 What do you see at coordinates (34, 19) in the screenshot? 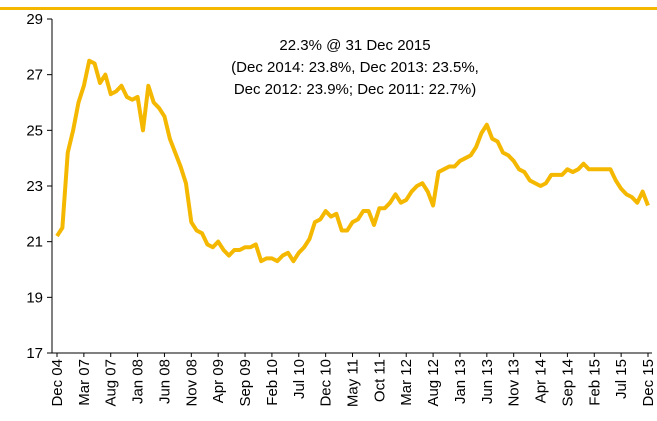
I see `y-tick-label: 29` at bounding box center [34, 19].